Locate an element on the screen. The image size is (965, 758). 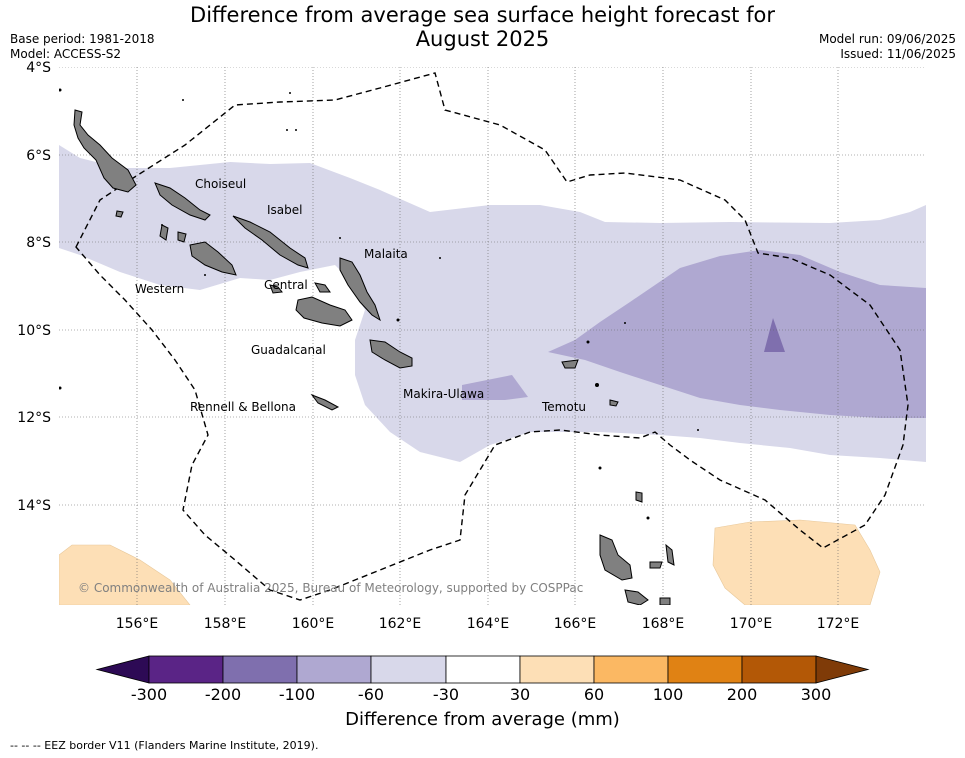
colorbar-tick-3: -100 is located at coordinates (297, 694).